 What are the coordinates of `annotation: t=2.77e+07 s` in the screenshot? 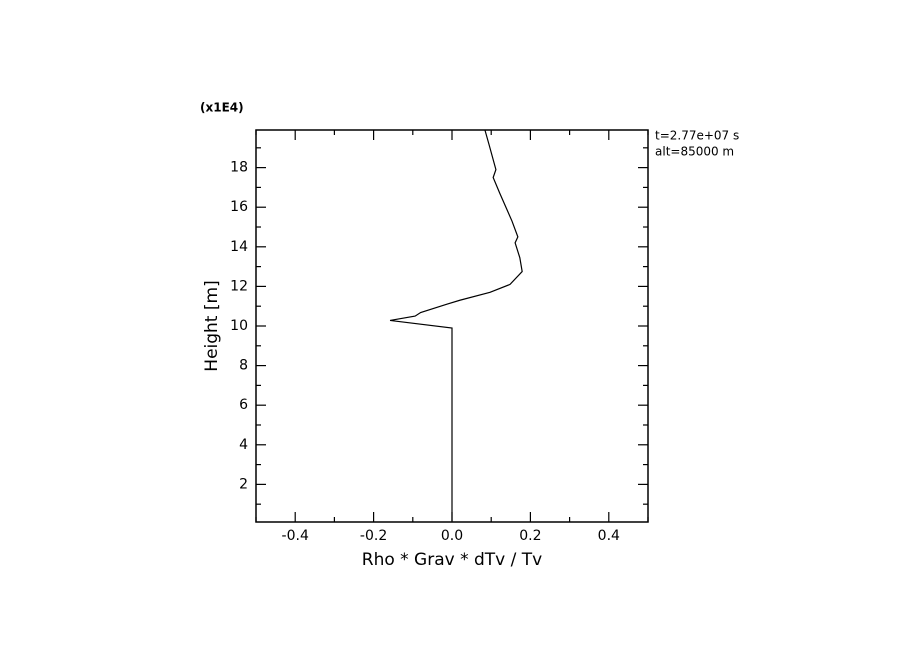 It's located at (697, 136).